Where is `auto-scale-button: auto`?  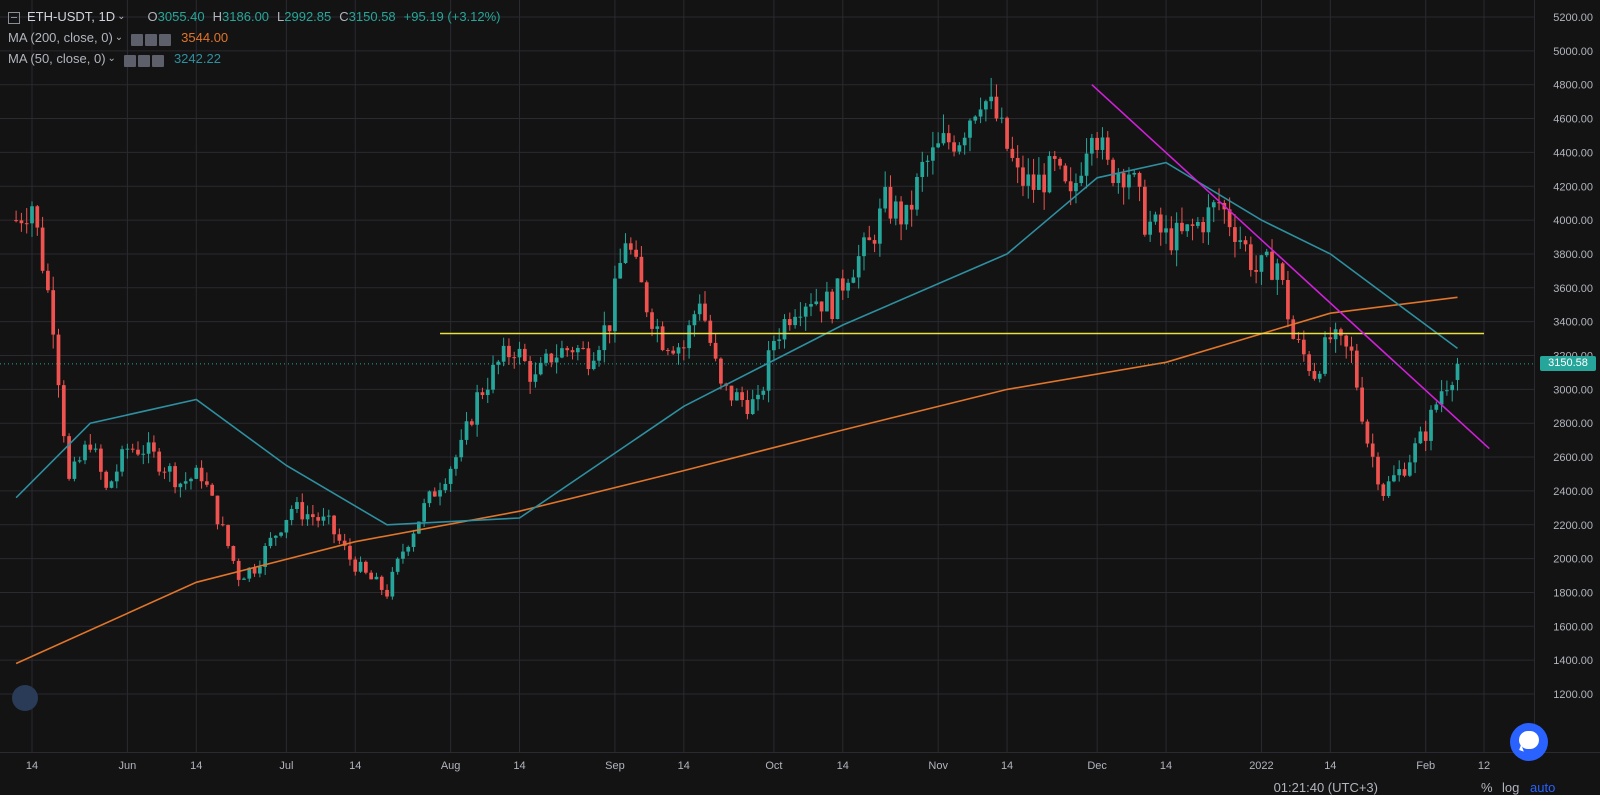 auto-scale-button: auto is located at coordinates (1543, 787).